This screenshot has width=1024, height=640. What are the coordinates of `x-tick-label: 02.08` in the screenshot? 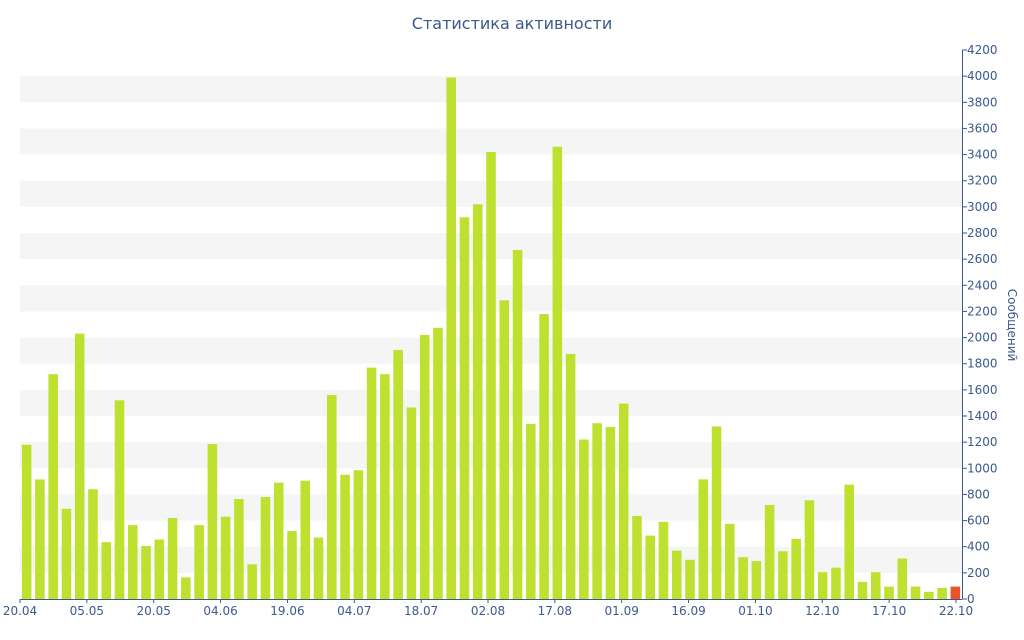 It's located at (488, 611).